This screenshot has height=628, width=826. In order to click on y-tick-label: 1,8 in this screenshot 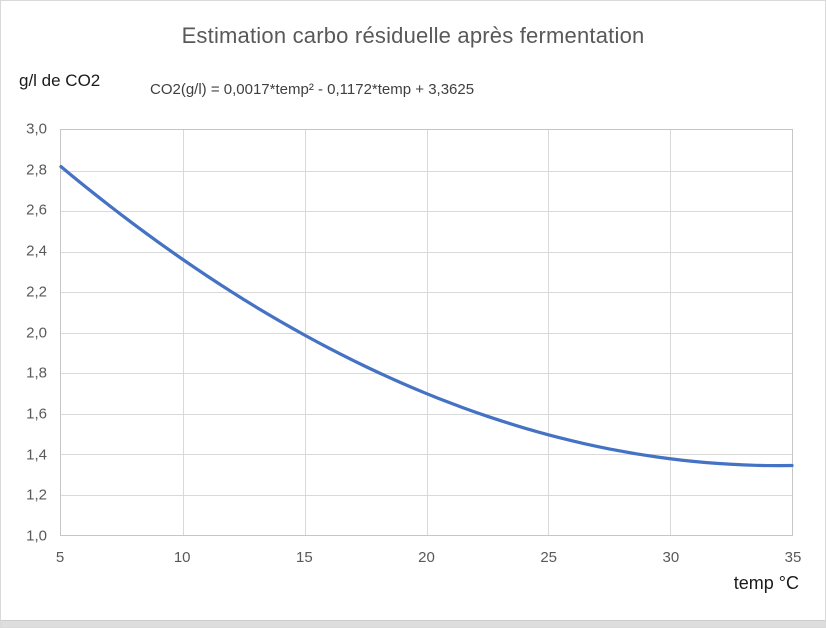, I will do `click(36, 373)`.